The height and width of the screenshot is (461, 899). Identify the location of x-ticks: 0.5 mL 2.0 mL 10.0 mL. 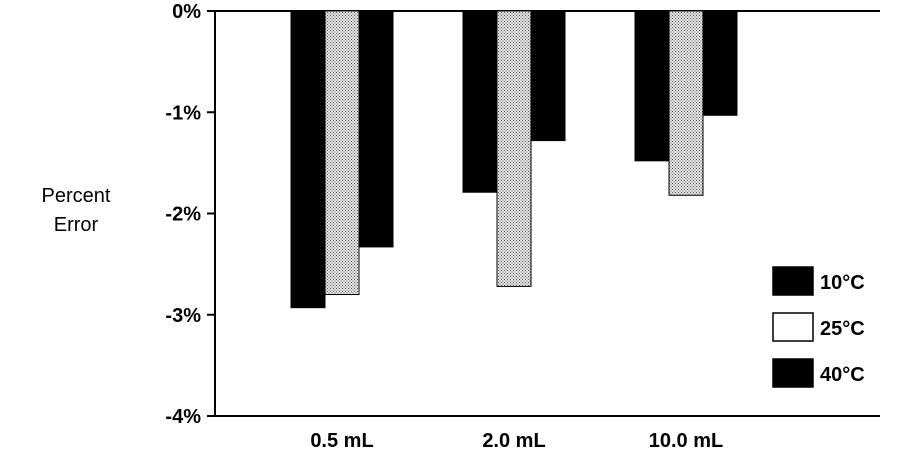
(516, 441).